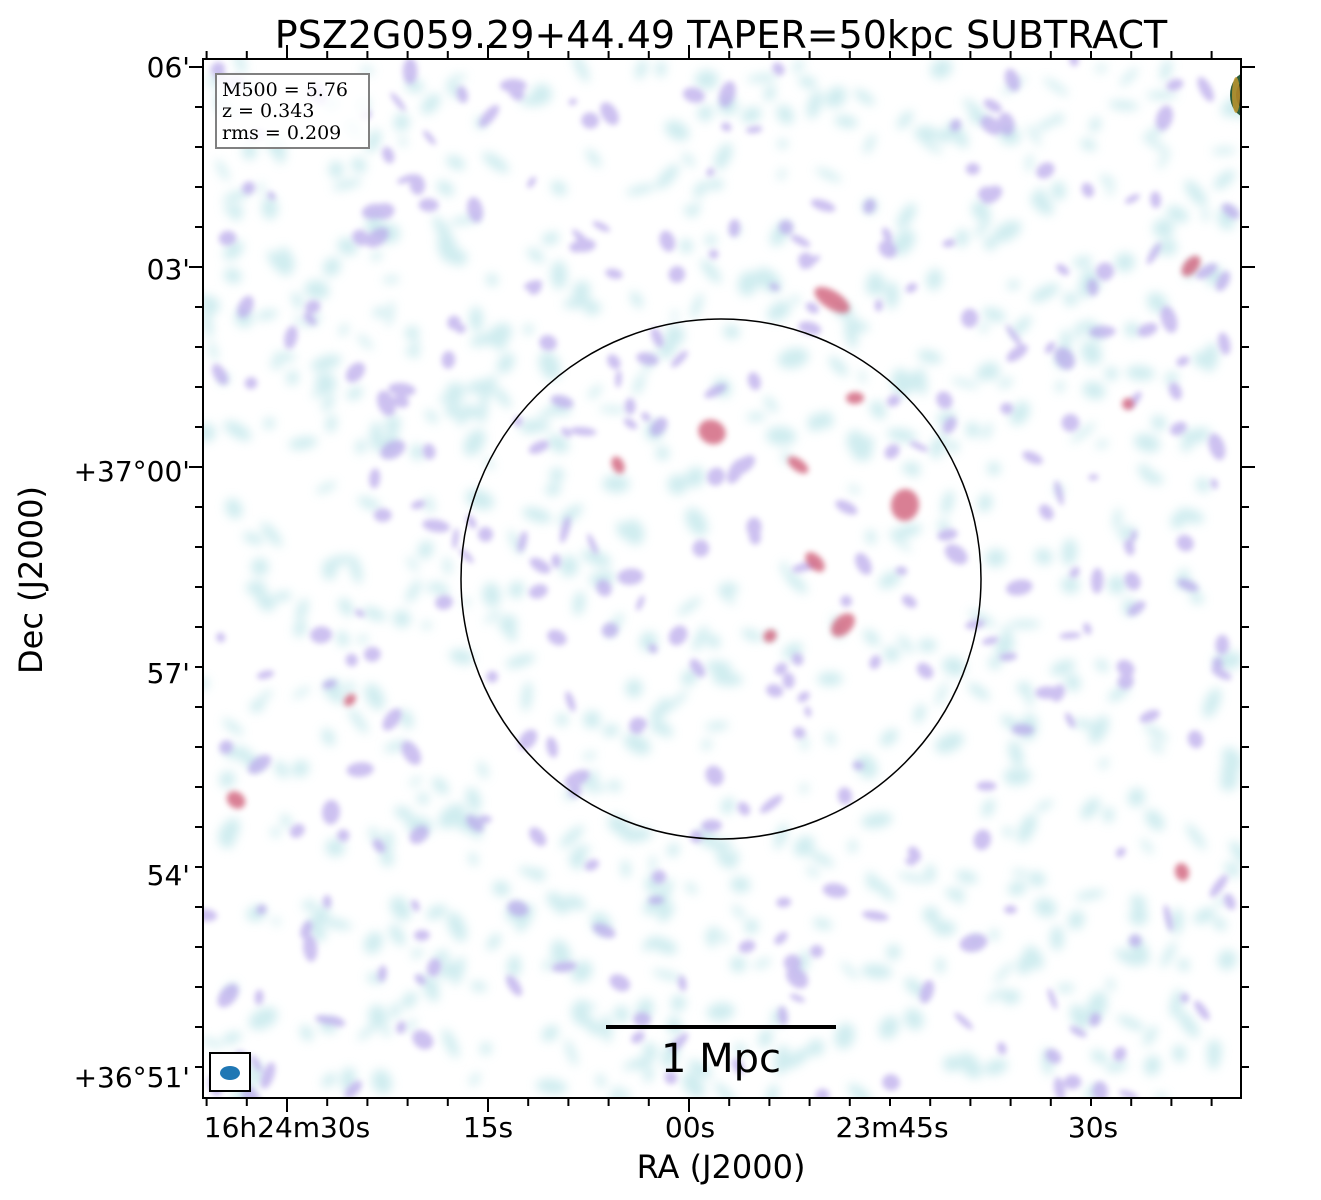 The image size is (1321, 1200). Describe the element at coordinates (132, 1077) in the screenshot. I see `y-tick-label: +36°51'` at that location.